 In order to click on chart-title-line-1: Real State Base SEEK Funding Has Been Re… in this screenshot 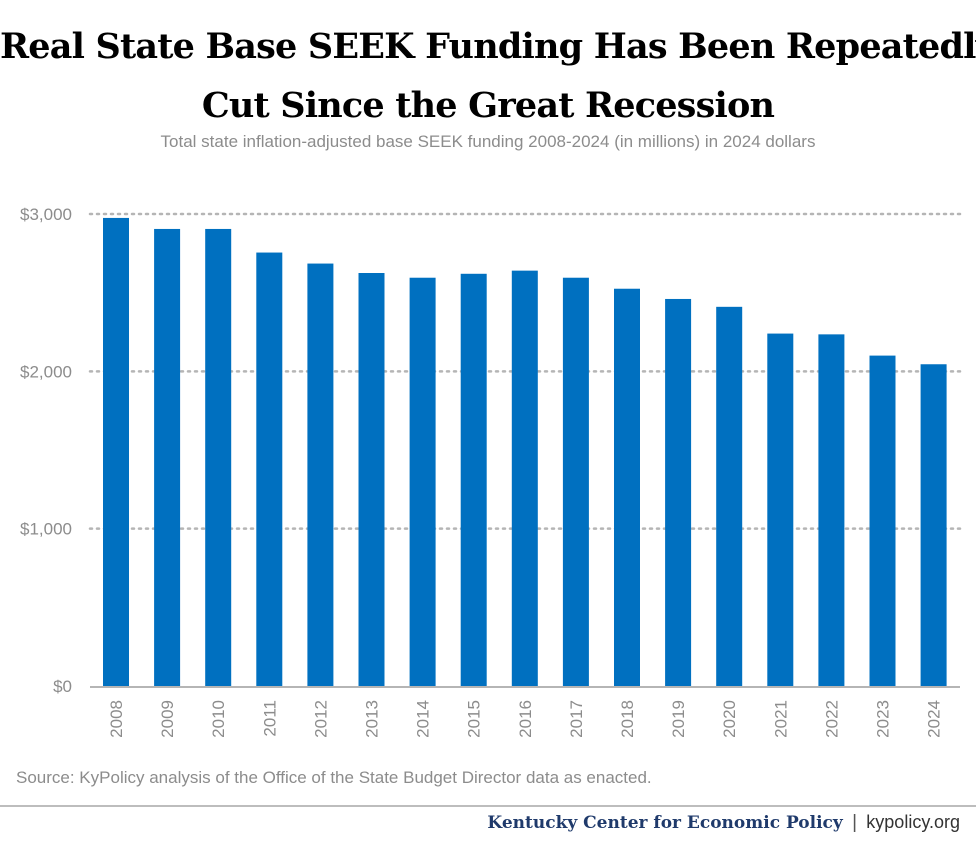, I will do `click(488, 46)`.